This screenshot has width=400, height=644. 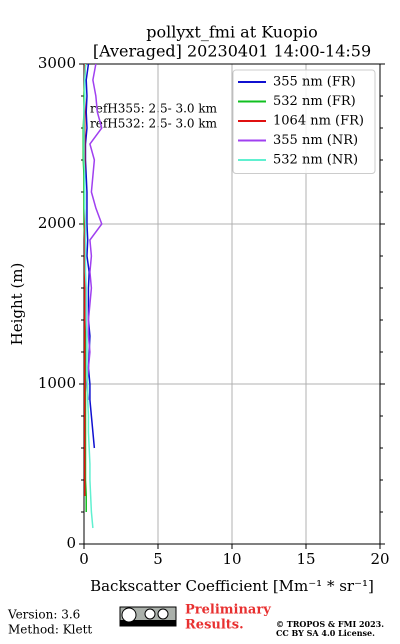 What do you see at coordinates (231, 559) in the screenshot?
I see `x-tick-label: 10` at bounding box center [231, 559].